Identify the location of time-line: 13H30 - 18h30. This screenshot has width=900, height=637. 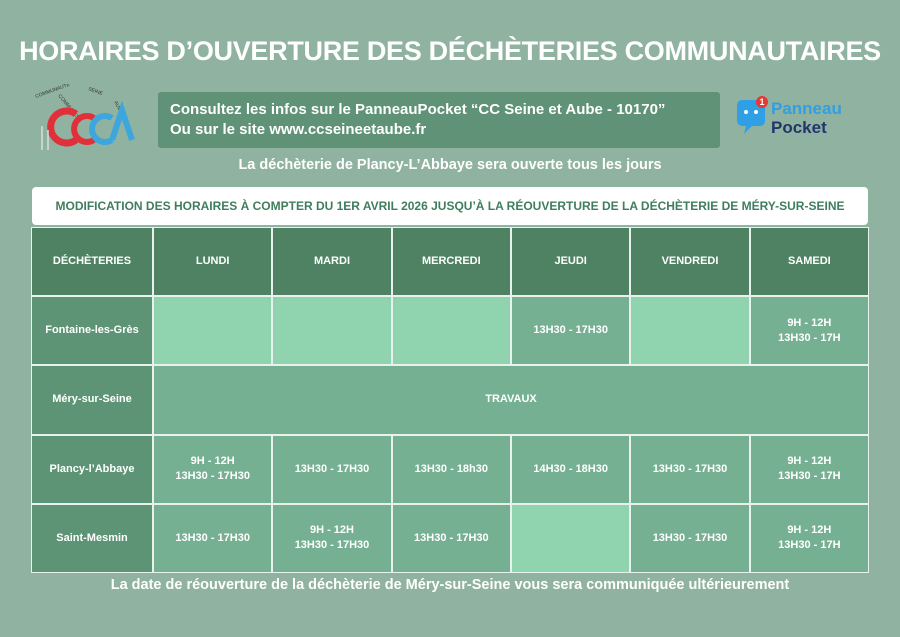
(451, 468).